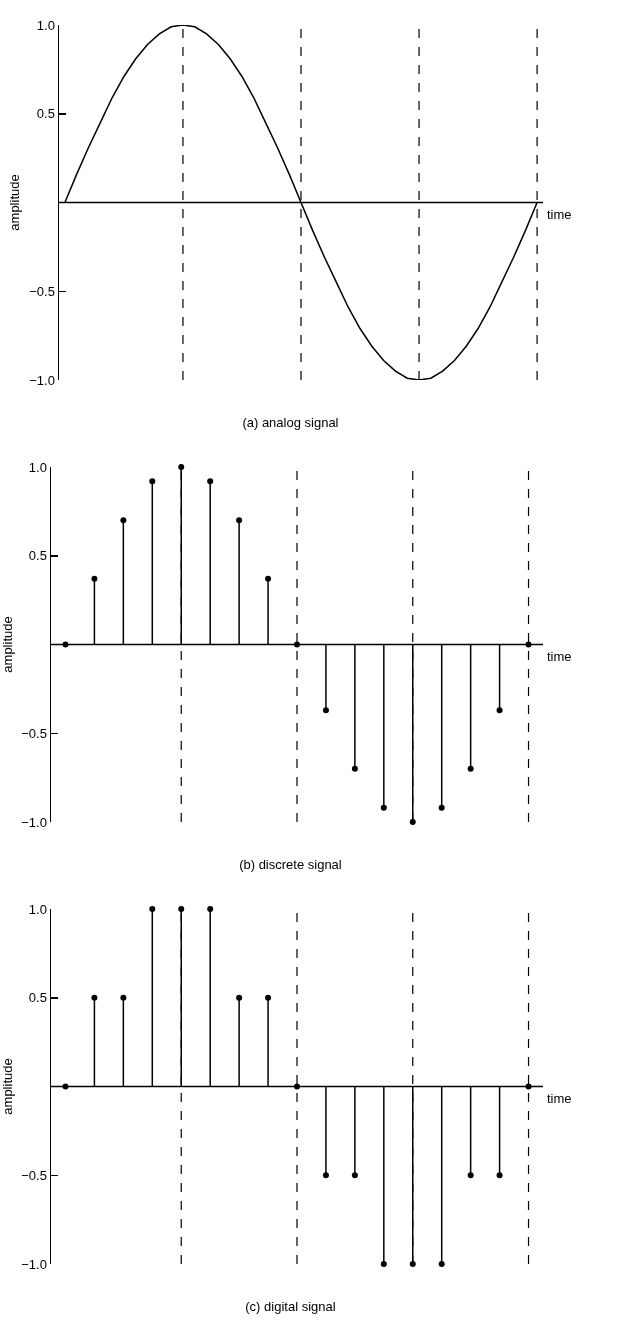  Describe the element at coordinates (290, 1306) in the screenshot. I see `text: (c) digital signal` at that location.